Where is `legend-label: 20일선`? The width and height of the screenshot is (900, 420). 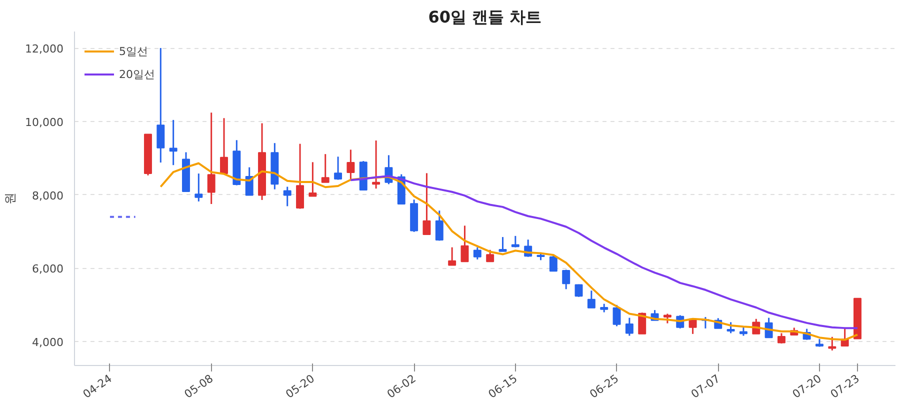
legend-label: 20일선 is located at coordinates (137, 74).